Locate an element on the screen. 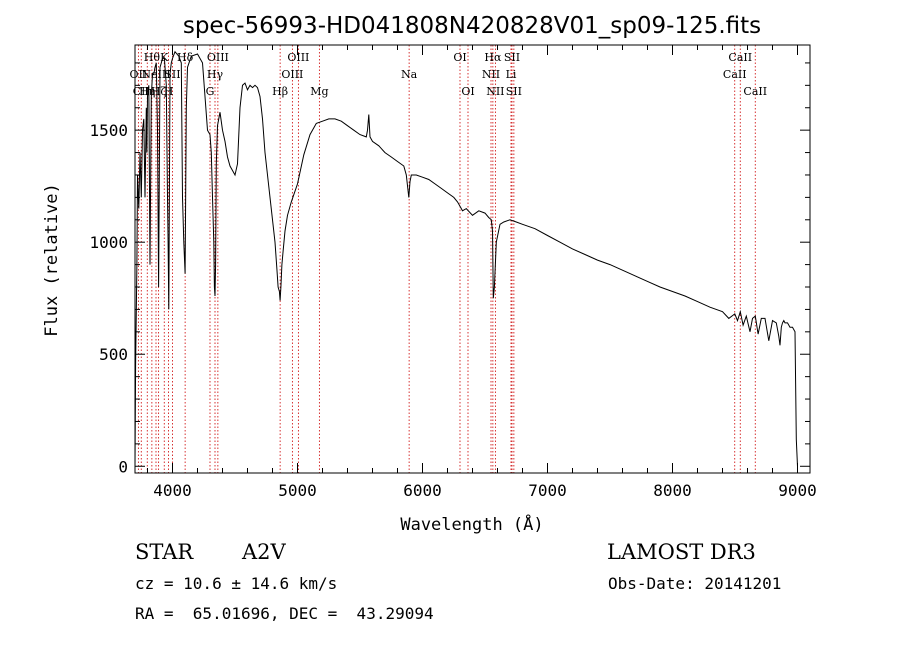 The image size is (900, 649). x-tick-label-5: 9000 is located at coordinates (797, 490).